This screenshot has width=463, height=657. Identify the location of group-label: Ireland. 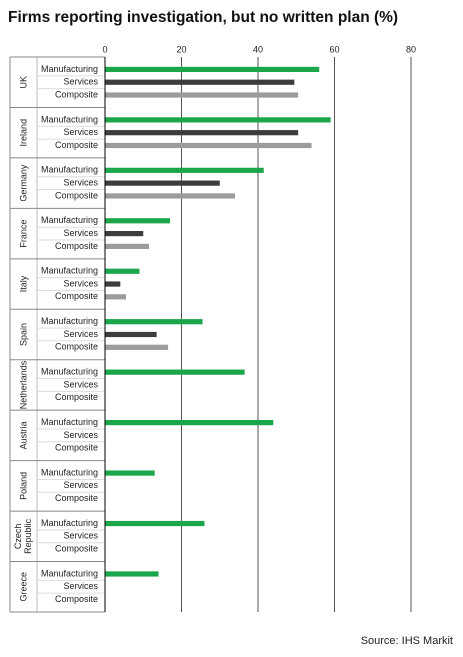
(23, 133).